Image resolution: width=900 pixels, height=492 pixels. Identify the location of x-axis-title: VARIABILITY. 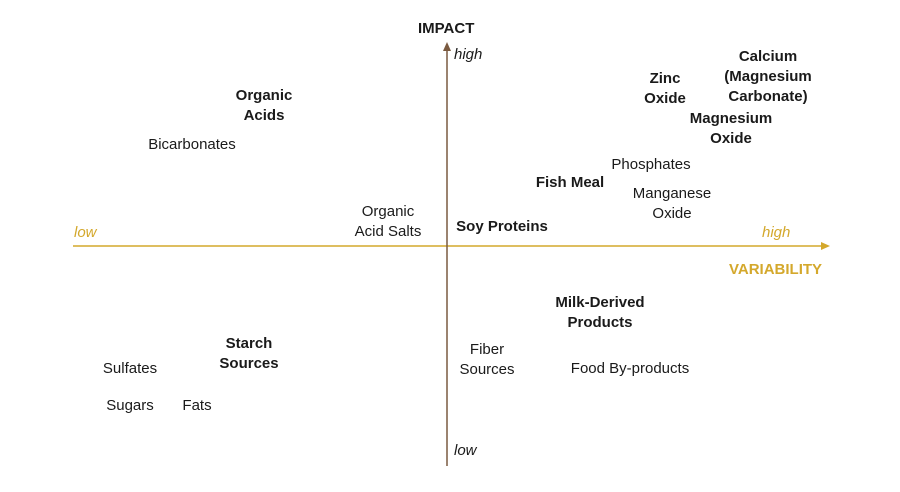
(776, 269).